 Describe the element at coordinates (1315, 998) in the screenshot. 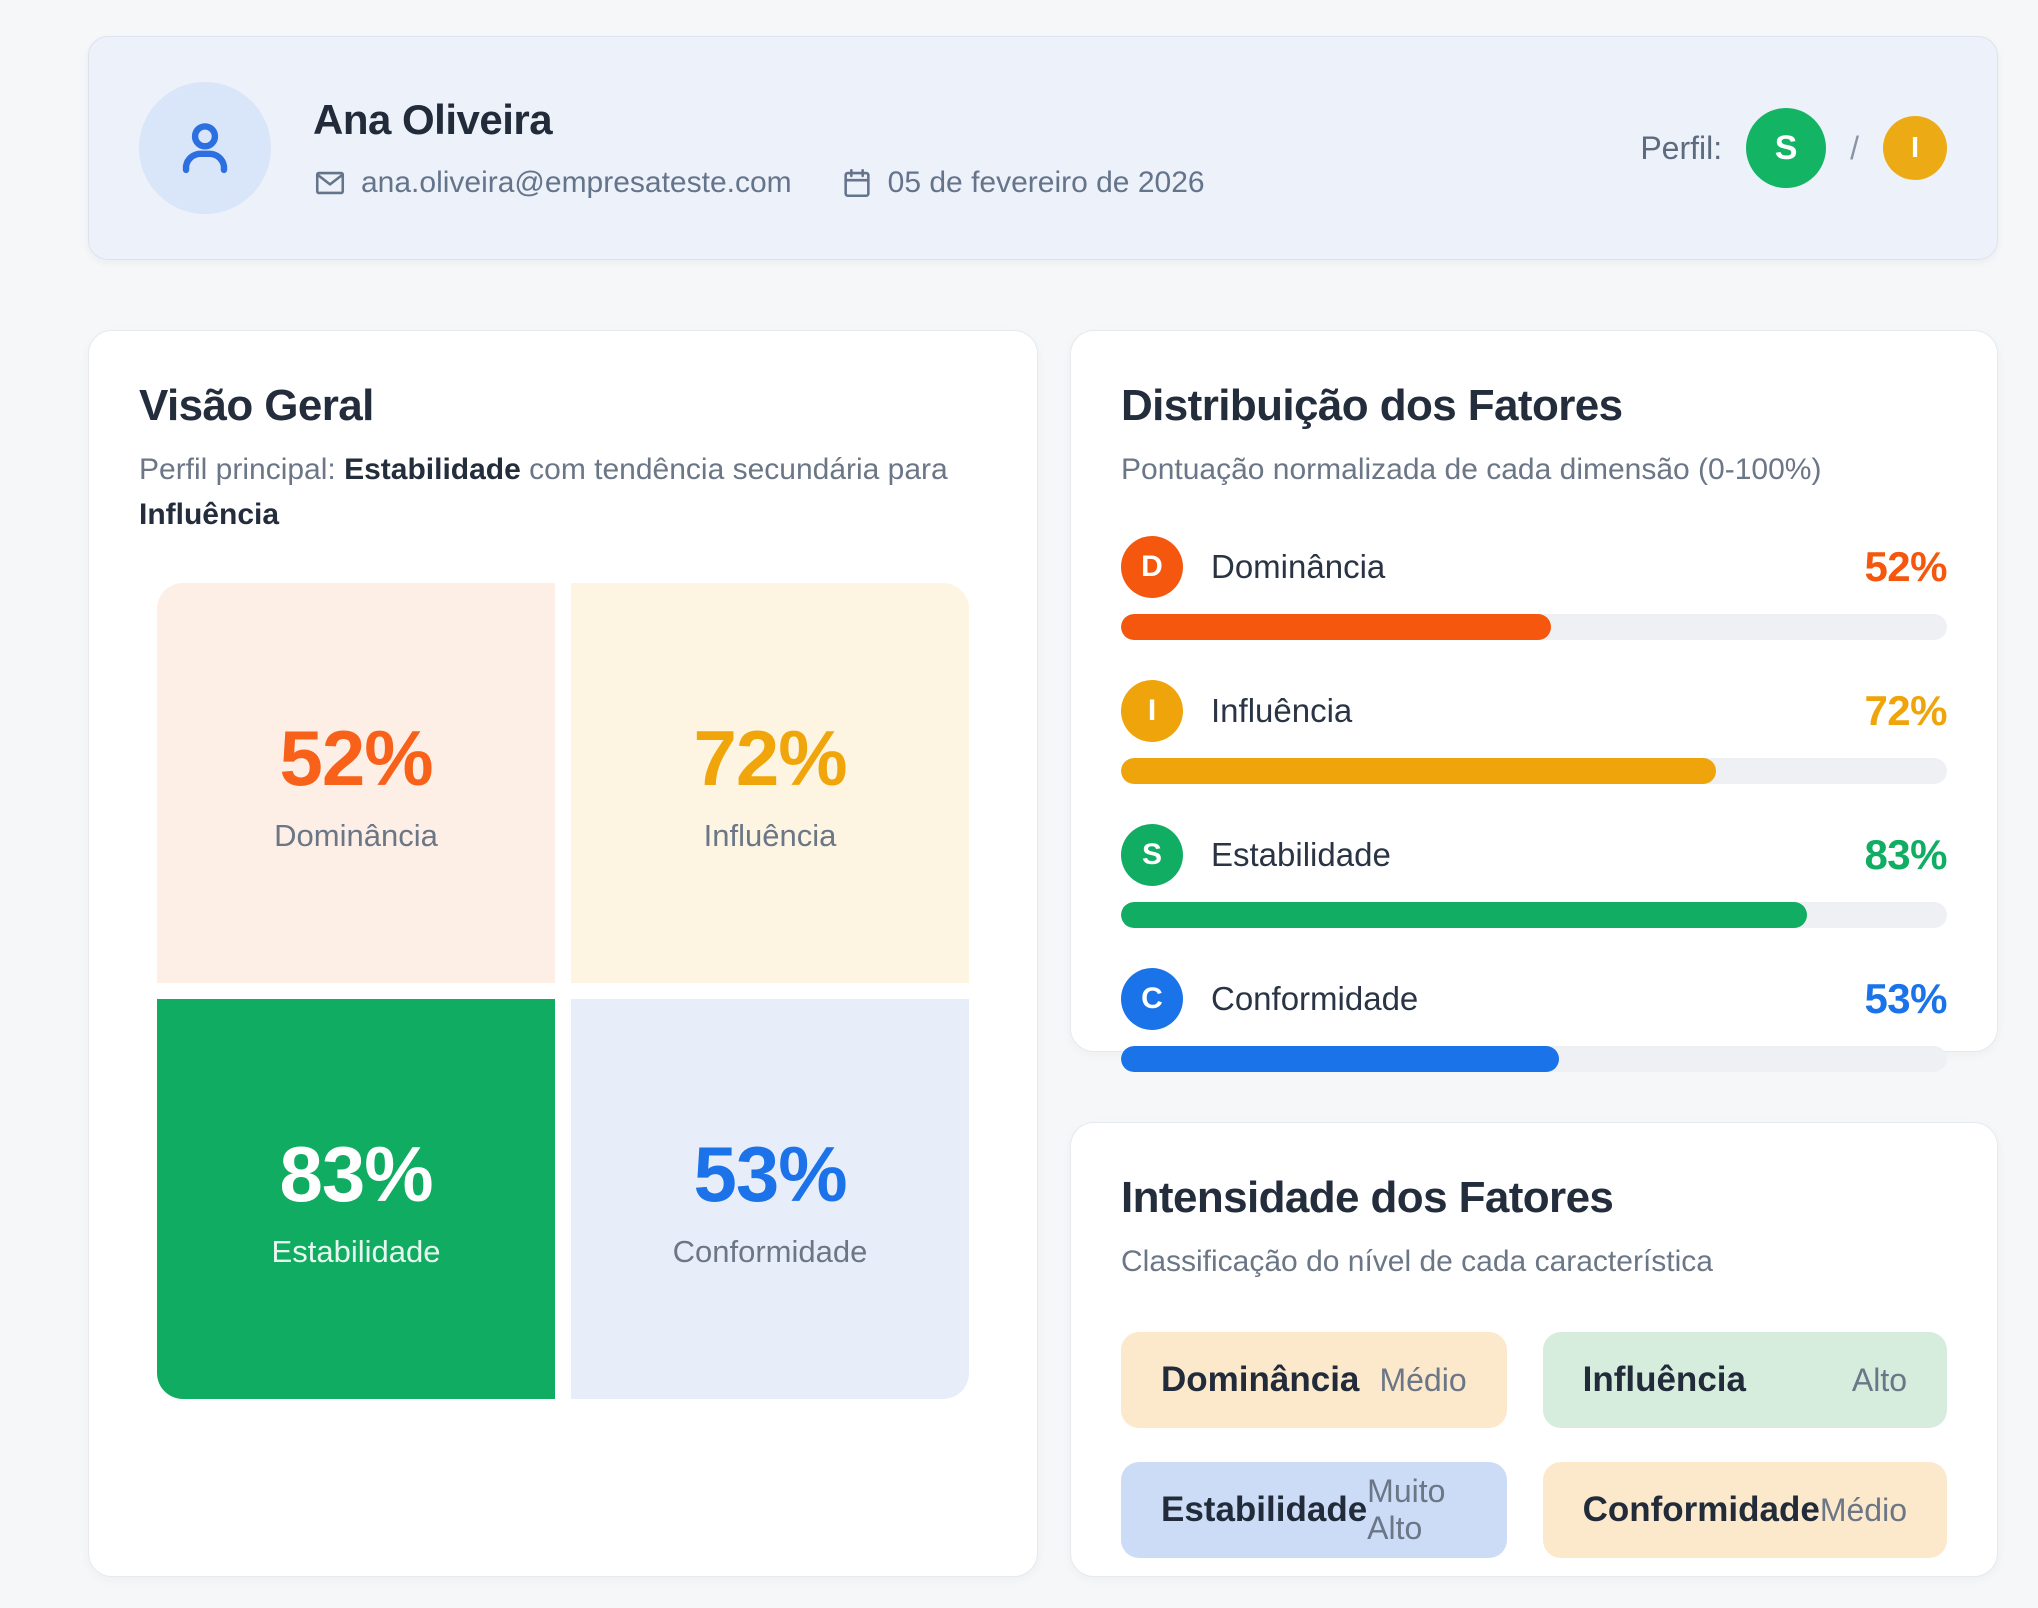

I see `factor-label: Conformidade` at that location.